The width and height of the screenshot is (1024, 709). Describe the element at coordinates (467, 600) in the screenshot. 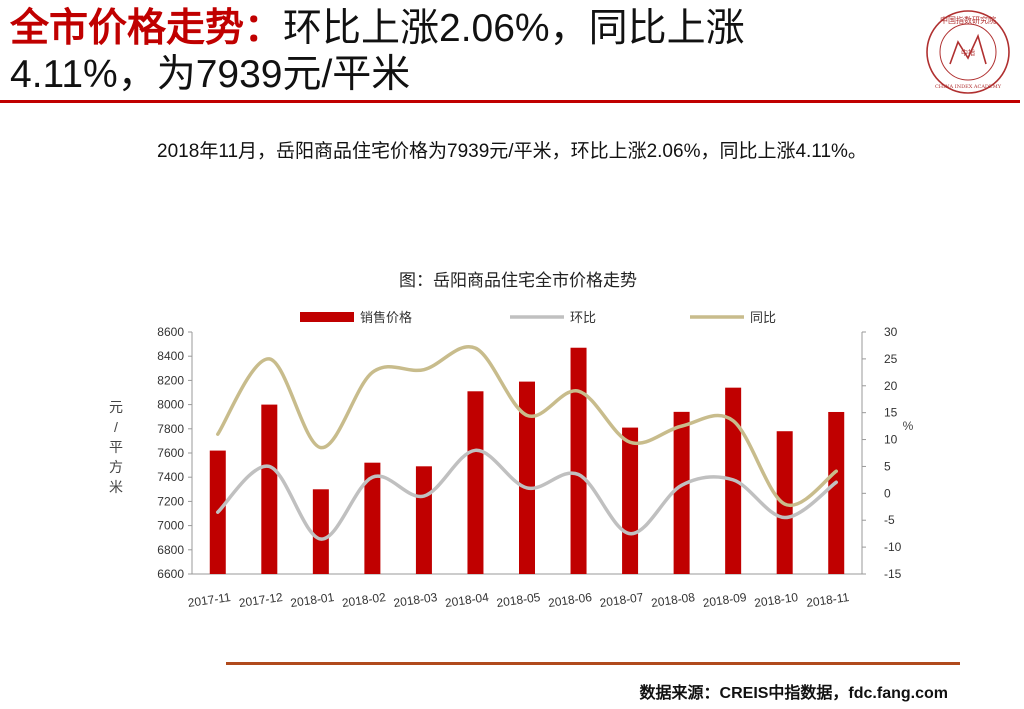

I see `x-tick-label: 2018-04` at that location.